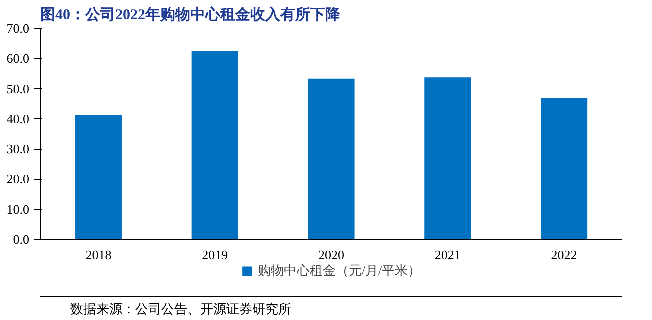 This screenshot has height=320, width=652. I want to click on y-tick-label: 20.0, so click(18, 179).